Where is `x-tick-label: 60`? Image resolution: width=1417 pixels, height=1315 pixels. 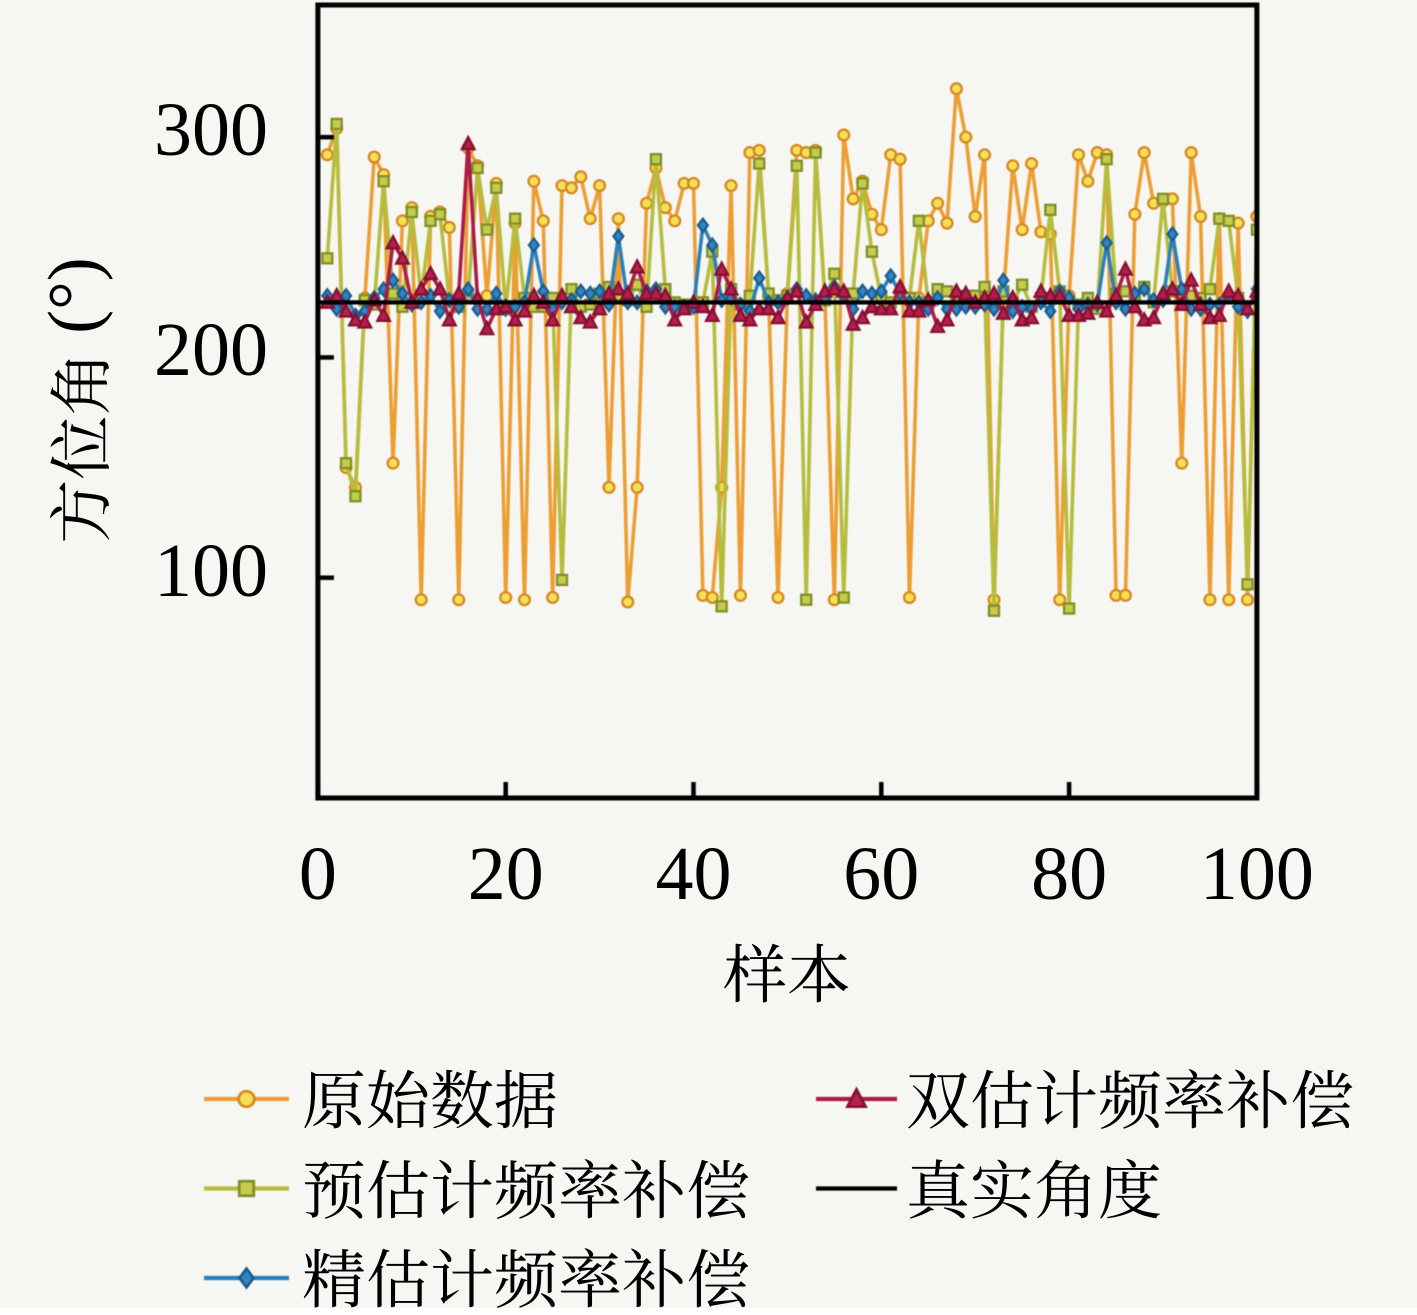 x-tick-label: 60 is located at coordinates (881, 874).